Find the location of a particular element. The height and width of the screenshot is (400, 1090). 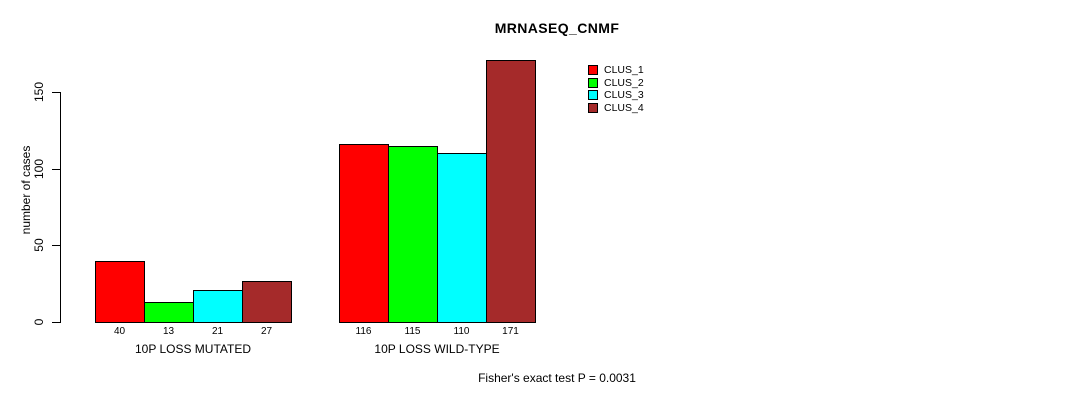

legend-item-clus-1: CLUS_1 is located at coordinates (616, 70).